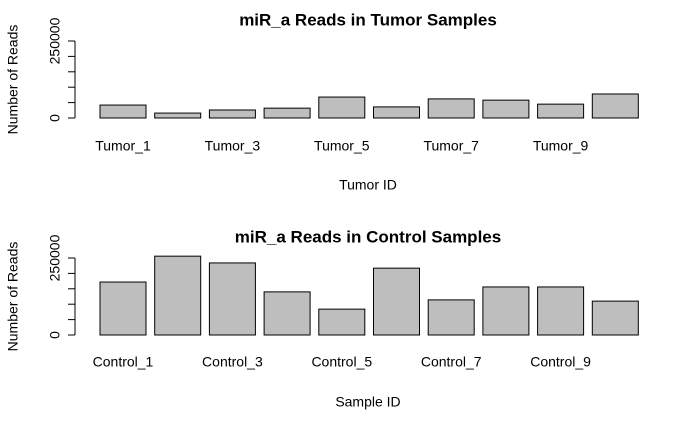  I want to click on x-tick-label: Control_7, so click(451, 362).